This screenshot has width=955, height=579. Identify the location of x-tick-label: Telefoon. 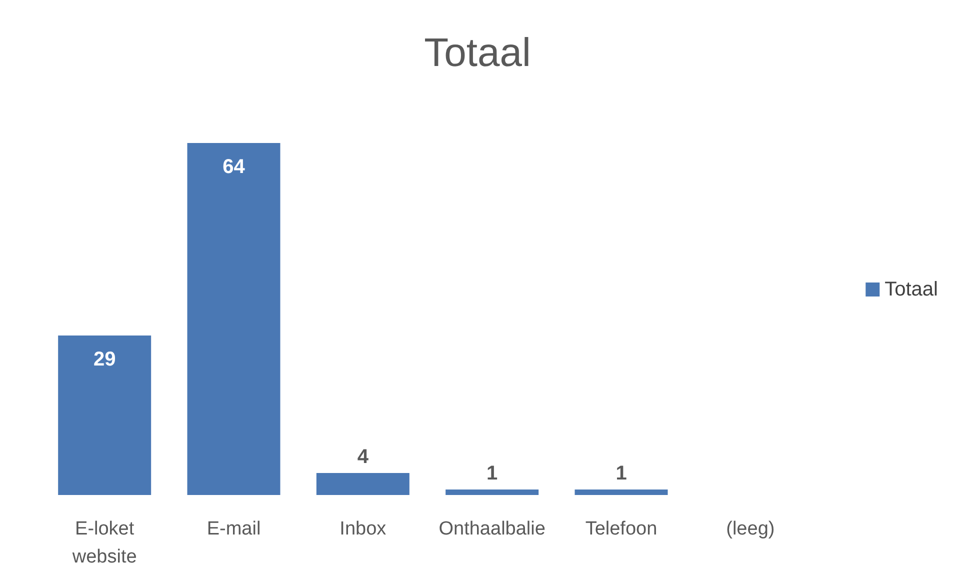
(621, 529).